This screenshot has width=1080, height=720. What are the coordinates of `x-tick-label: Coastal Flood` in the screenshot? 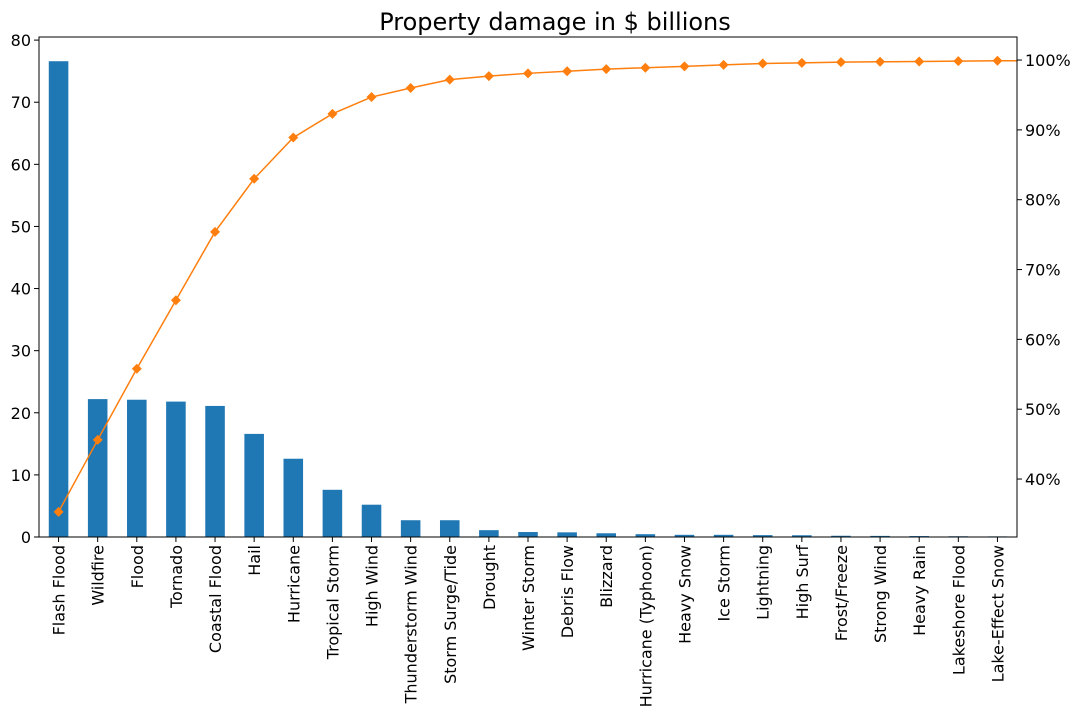 It's located at (215, 599).